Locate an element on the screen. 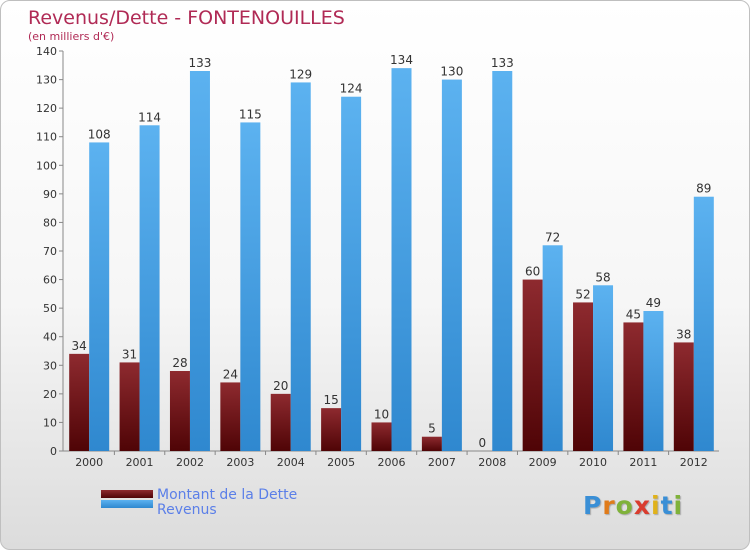  y-tick-label: 20 is located at coordinates (50, 394).